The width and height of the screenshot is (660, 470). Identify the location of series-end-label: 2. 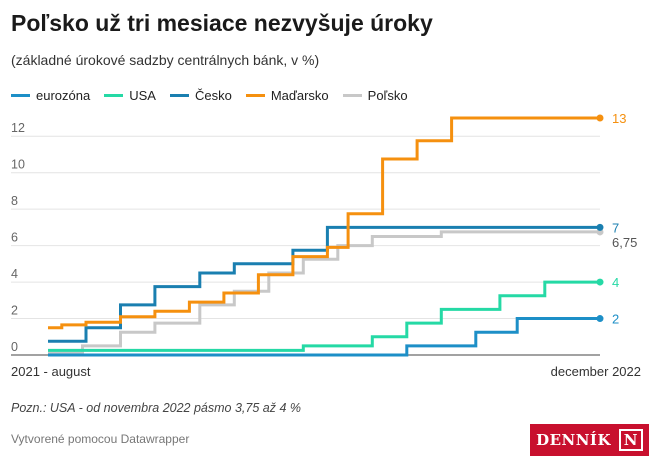
(615, 319).